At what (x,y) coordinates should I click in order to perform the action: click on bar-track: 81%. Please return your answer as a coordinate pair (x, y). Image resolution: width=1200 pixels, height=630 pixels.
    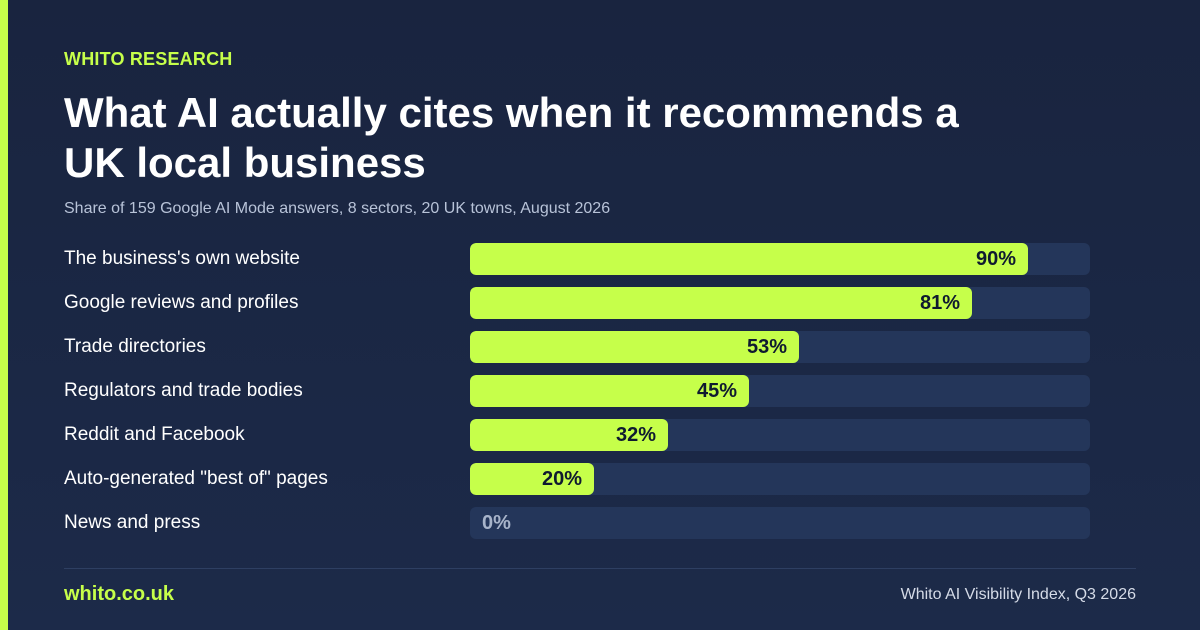
    Looking at the image, I should click on (780, 303).